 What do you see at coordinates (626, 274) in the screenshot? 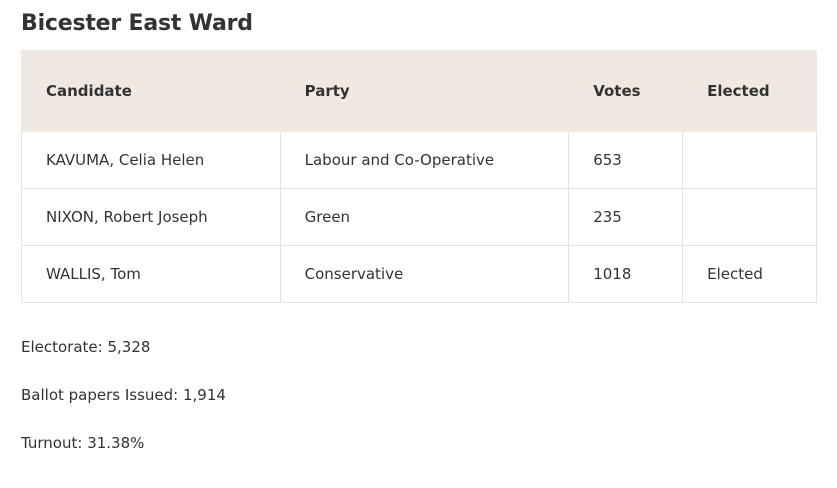
I see `candidate-votes: 1018` at bounding box center [626, 274].